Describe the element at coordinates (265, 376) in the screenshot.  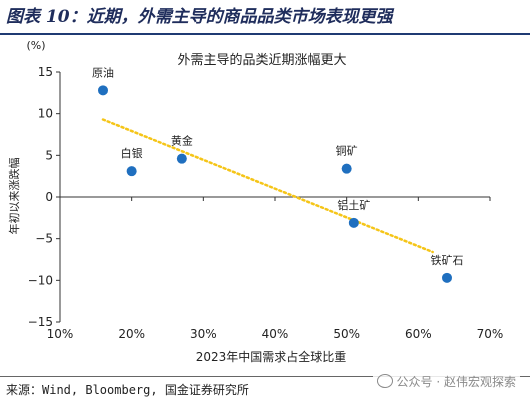
I see `footer-divider` at that location.